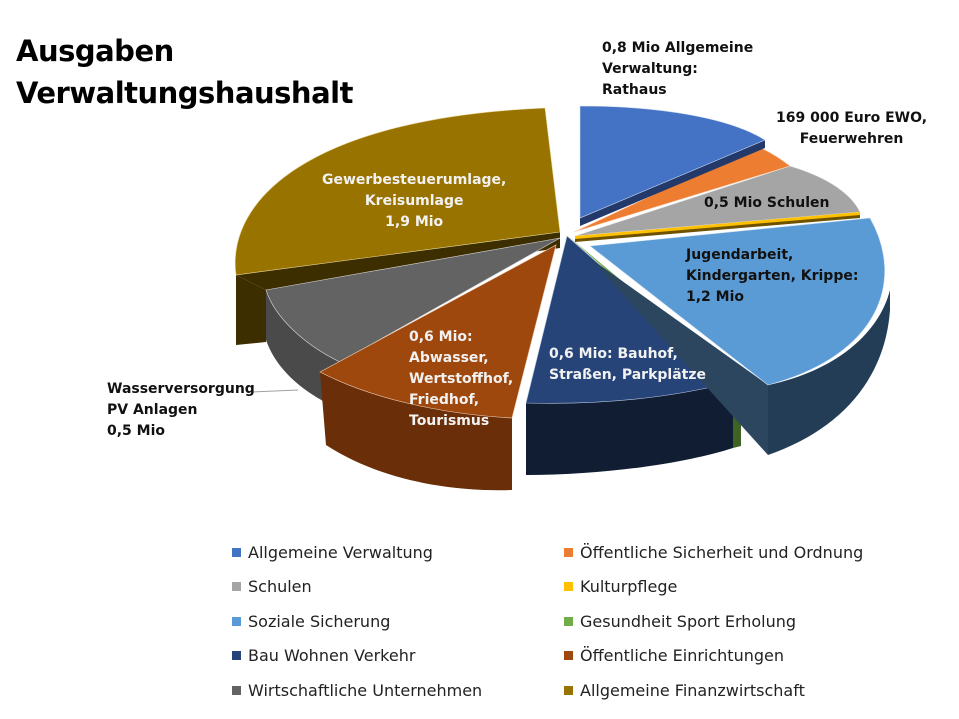 The image size is (959, 719). Describe the element at coordinates (184, 72) in the screenshot. I see `chart-title: Ausgaben Verwaltungshaushalt` at that location.